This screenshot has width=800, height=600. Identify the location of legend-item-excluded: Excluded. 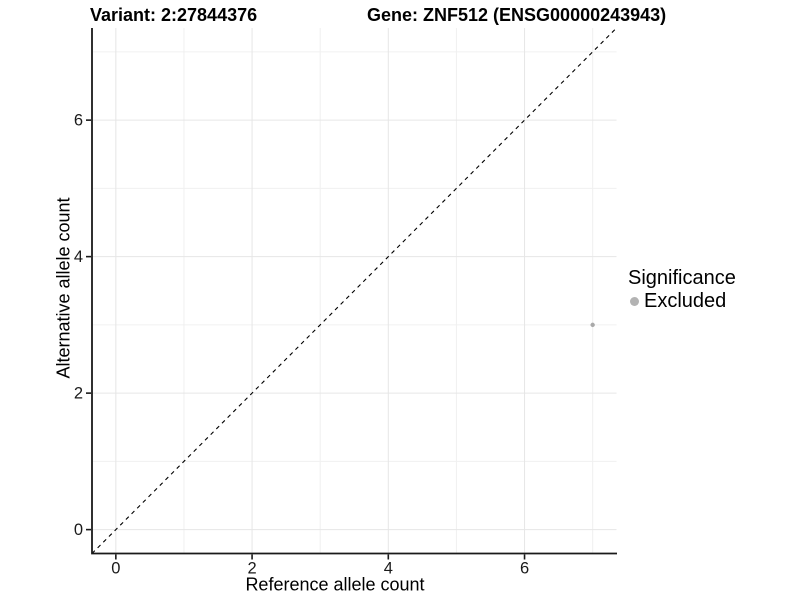
(682, 301).